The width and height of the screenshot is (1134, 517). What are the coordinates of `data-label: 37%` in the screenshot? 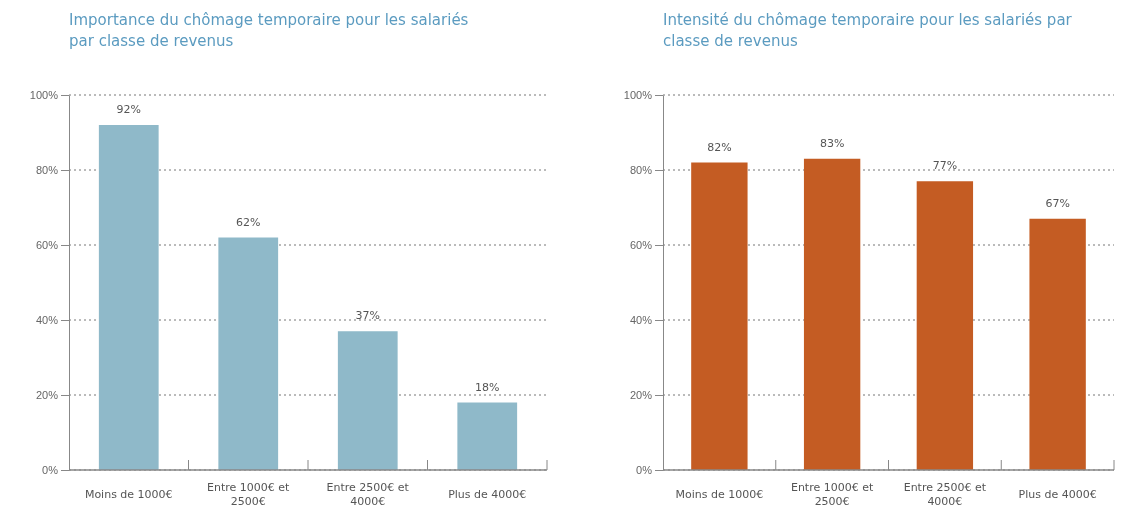 It's located at (367, 316).